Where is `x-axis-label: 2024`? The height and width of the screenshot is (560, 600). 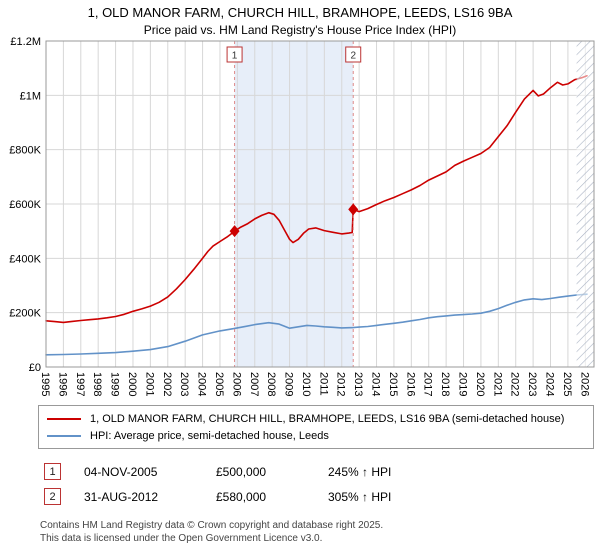
x-axis-label: 2024 is located at coordinates (550, 384).